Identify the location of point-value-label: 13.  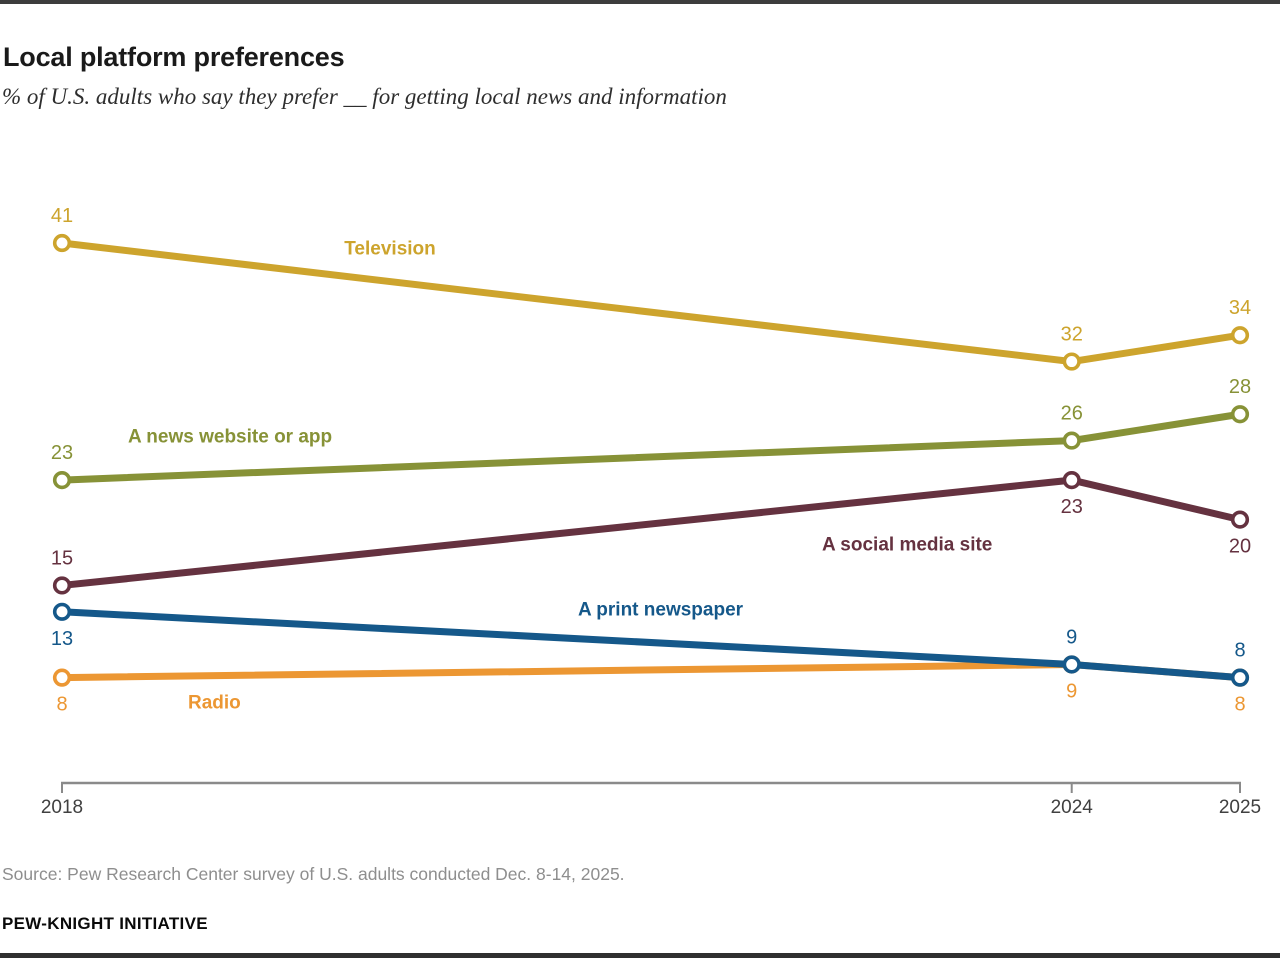
(62, 639).